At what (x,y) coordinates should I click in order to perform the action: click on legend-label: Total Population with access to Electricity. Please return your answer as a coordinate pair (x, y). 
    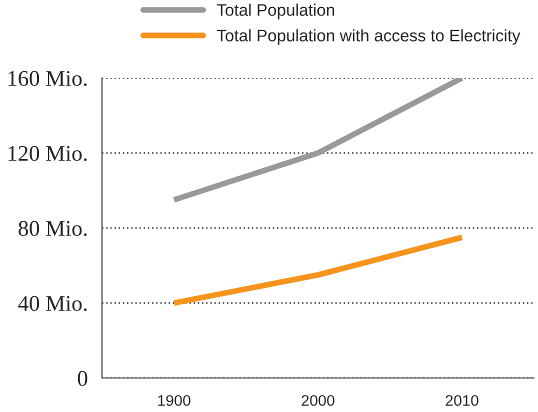
    Looking at the image, I should click on (368, 37).